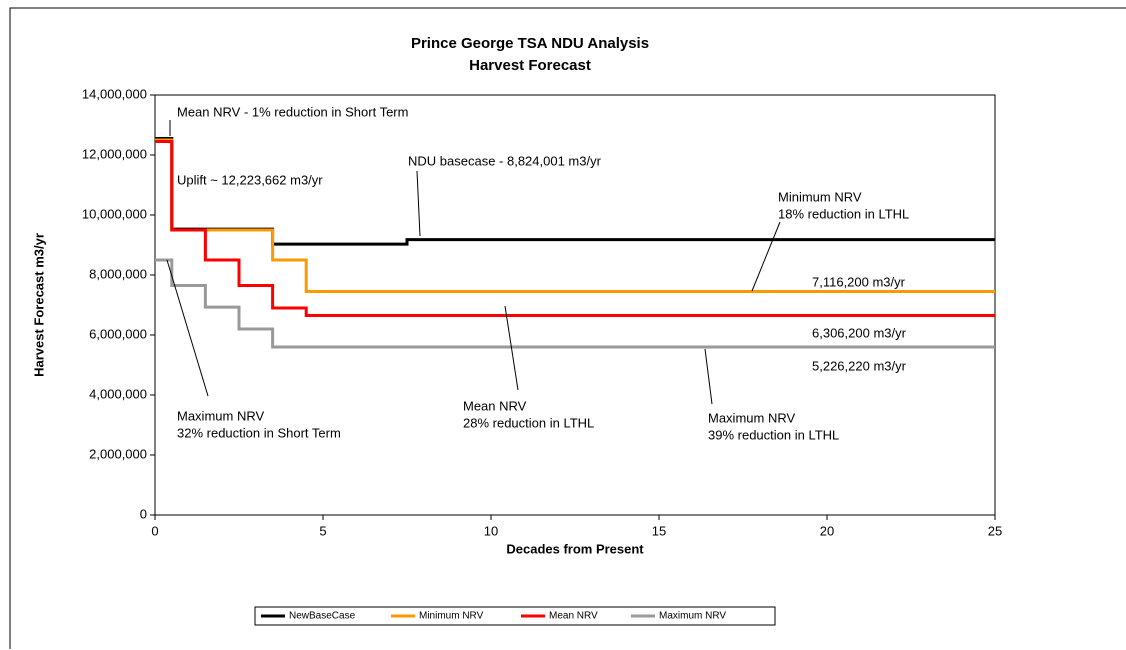  What do you see at coordinates (118, 333) in the screenshot?
I see `y-tick-label: 6,000,000` at bounding box center [118, 333].